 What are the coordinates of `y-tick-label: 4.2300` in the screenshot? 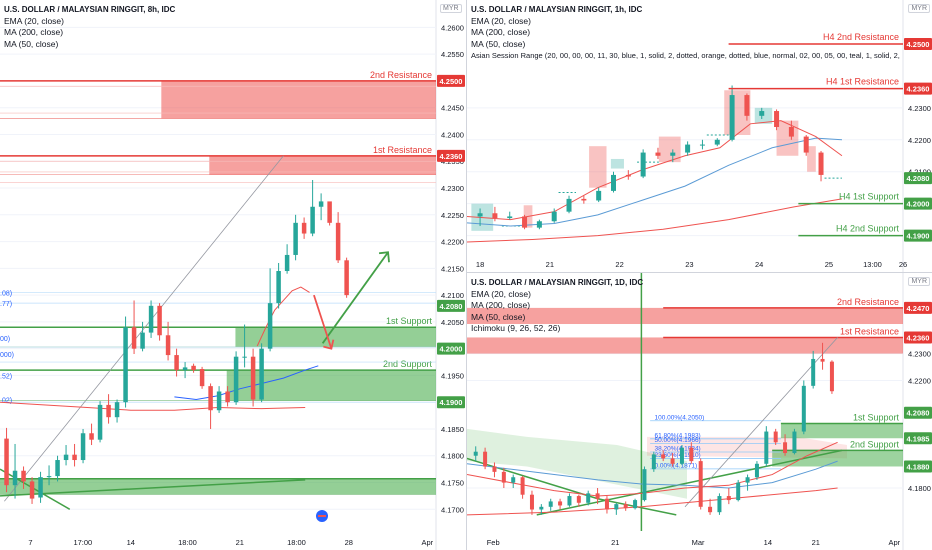 It's located at (452, 188).